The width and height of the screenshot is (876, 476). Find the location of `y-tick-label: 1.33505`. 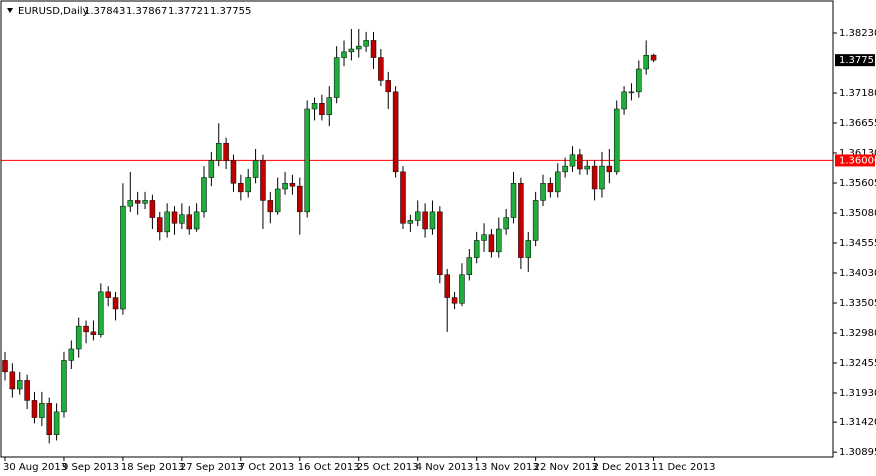

y-tick-label: 1.33505 is located at coordinates (857, 303).